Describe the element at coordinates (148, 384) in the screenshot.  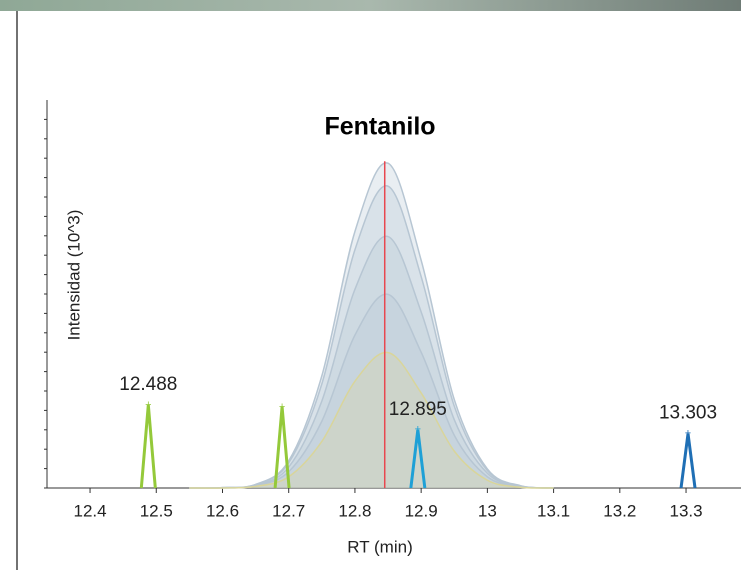
I see `spike-label: 12.488` at that location.